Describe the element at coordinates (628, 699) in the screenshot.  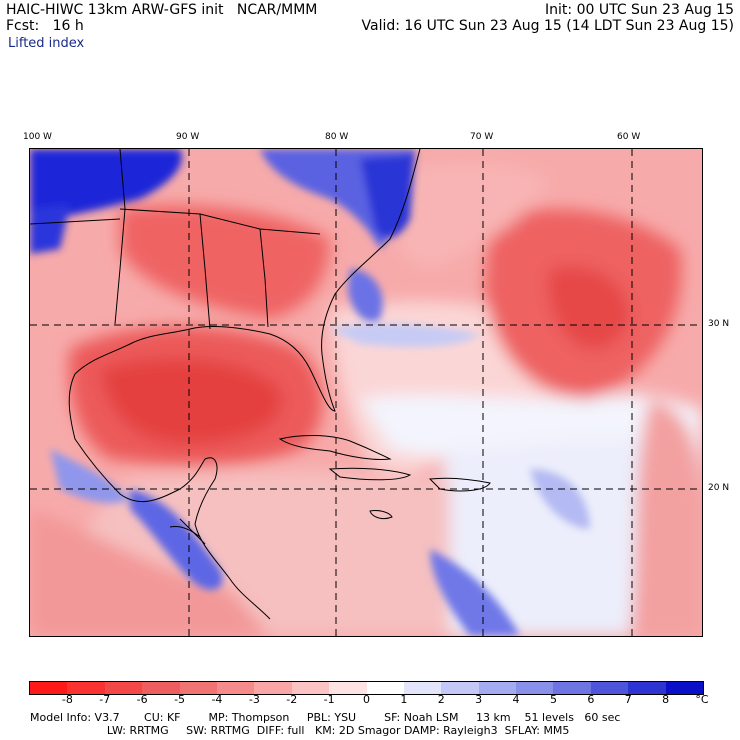
I see `colorbar-tick-label: 7` at that location.